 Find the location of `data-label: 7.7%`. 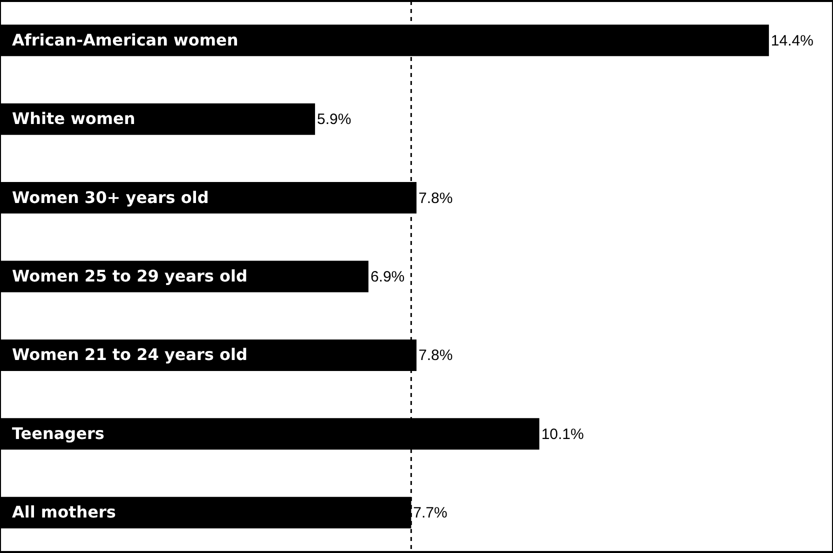

data-label: 7.7% is located at coordinates (430, 513).